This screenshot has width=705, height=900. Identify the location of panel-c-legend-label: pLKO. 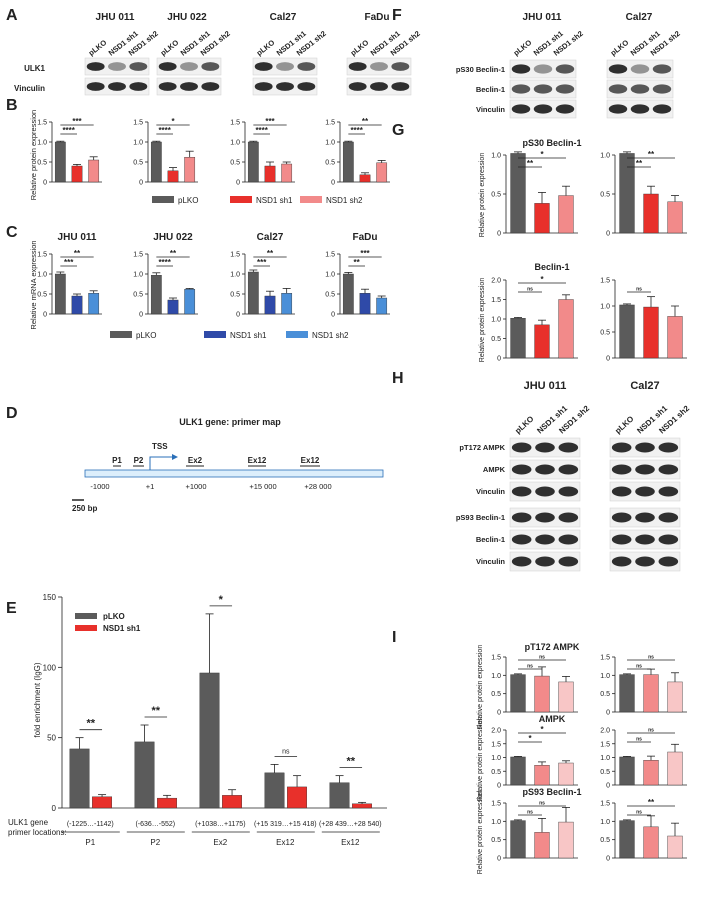
(146, 335).